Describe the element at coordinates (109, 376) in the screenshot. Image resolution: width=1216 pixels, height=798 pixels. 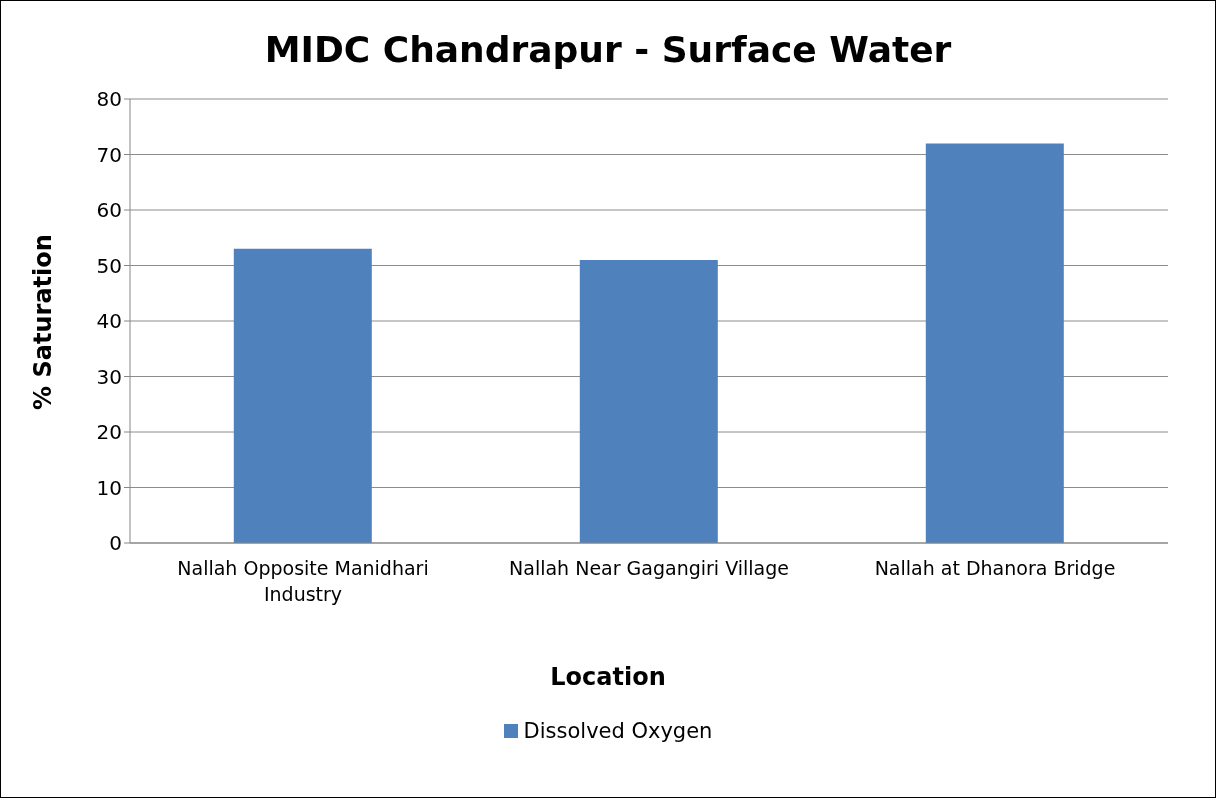
I see `y-tick-label: 30` at that location.